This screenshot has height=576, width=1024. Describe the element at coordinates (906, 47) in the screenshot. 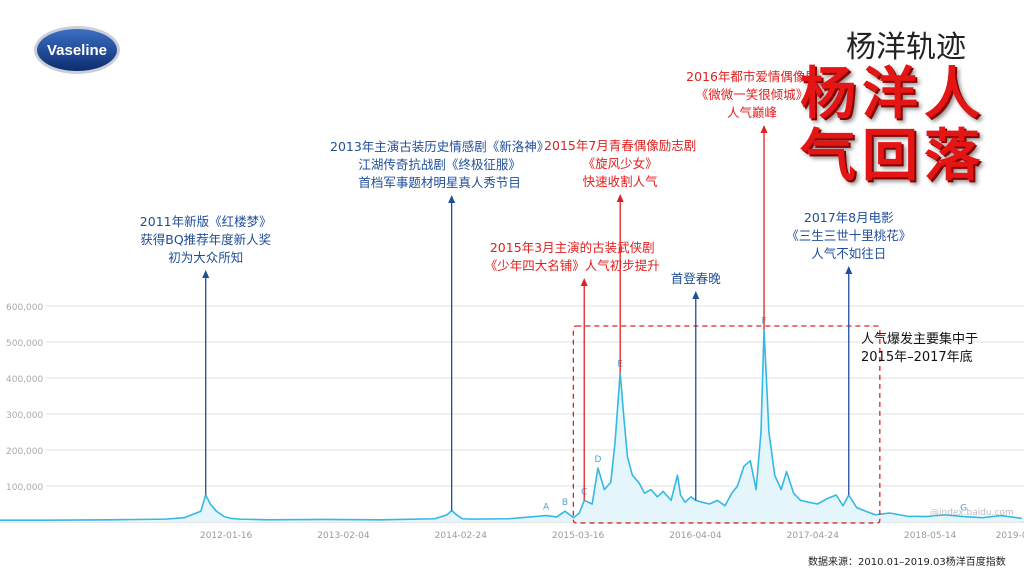

I see `page-subtitle: 杨洋轨迹` at that location.